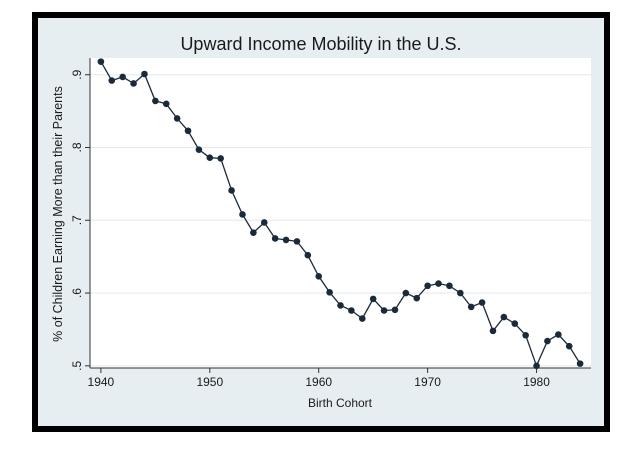 The width and height of the screenshot is (640, 449). What do you see at coordinates (320, 44) in the screenshot?
I see `chart-title: Upward Income Mobility in the U.S.` at bounding box center [320, 44].